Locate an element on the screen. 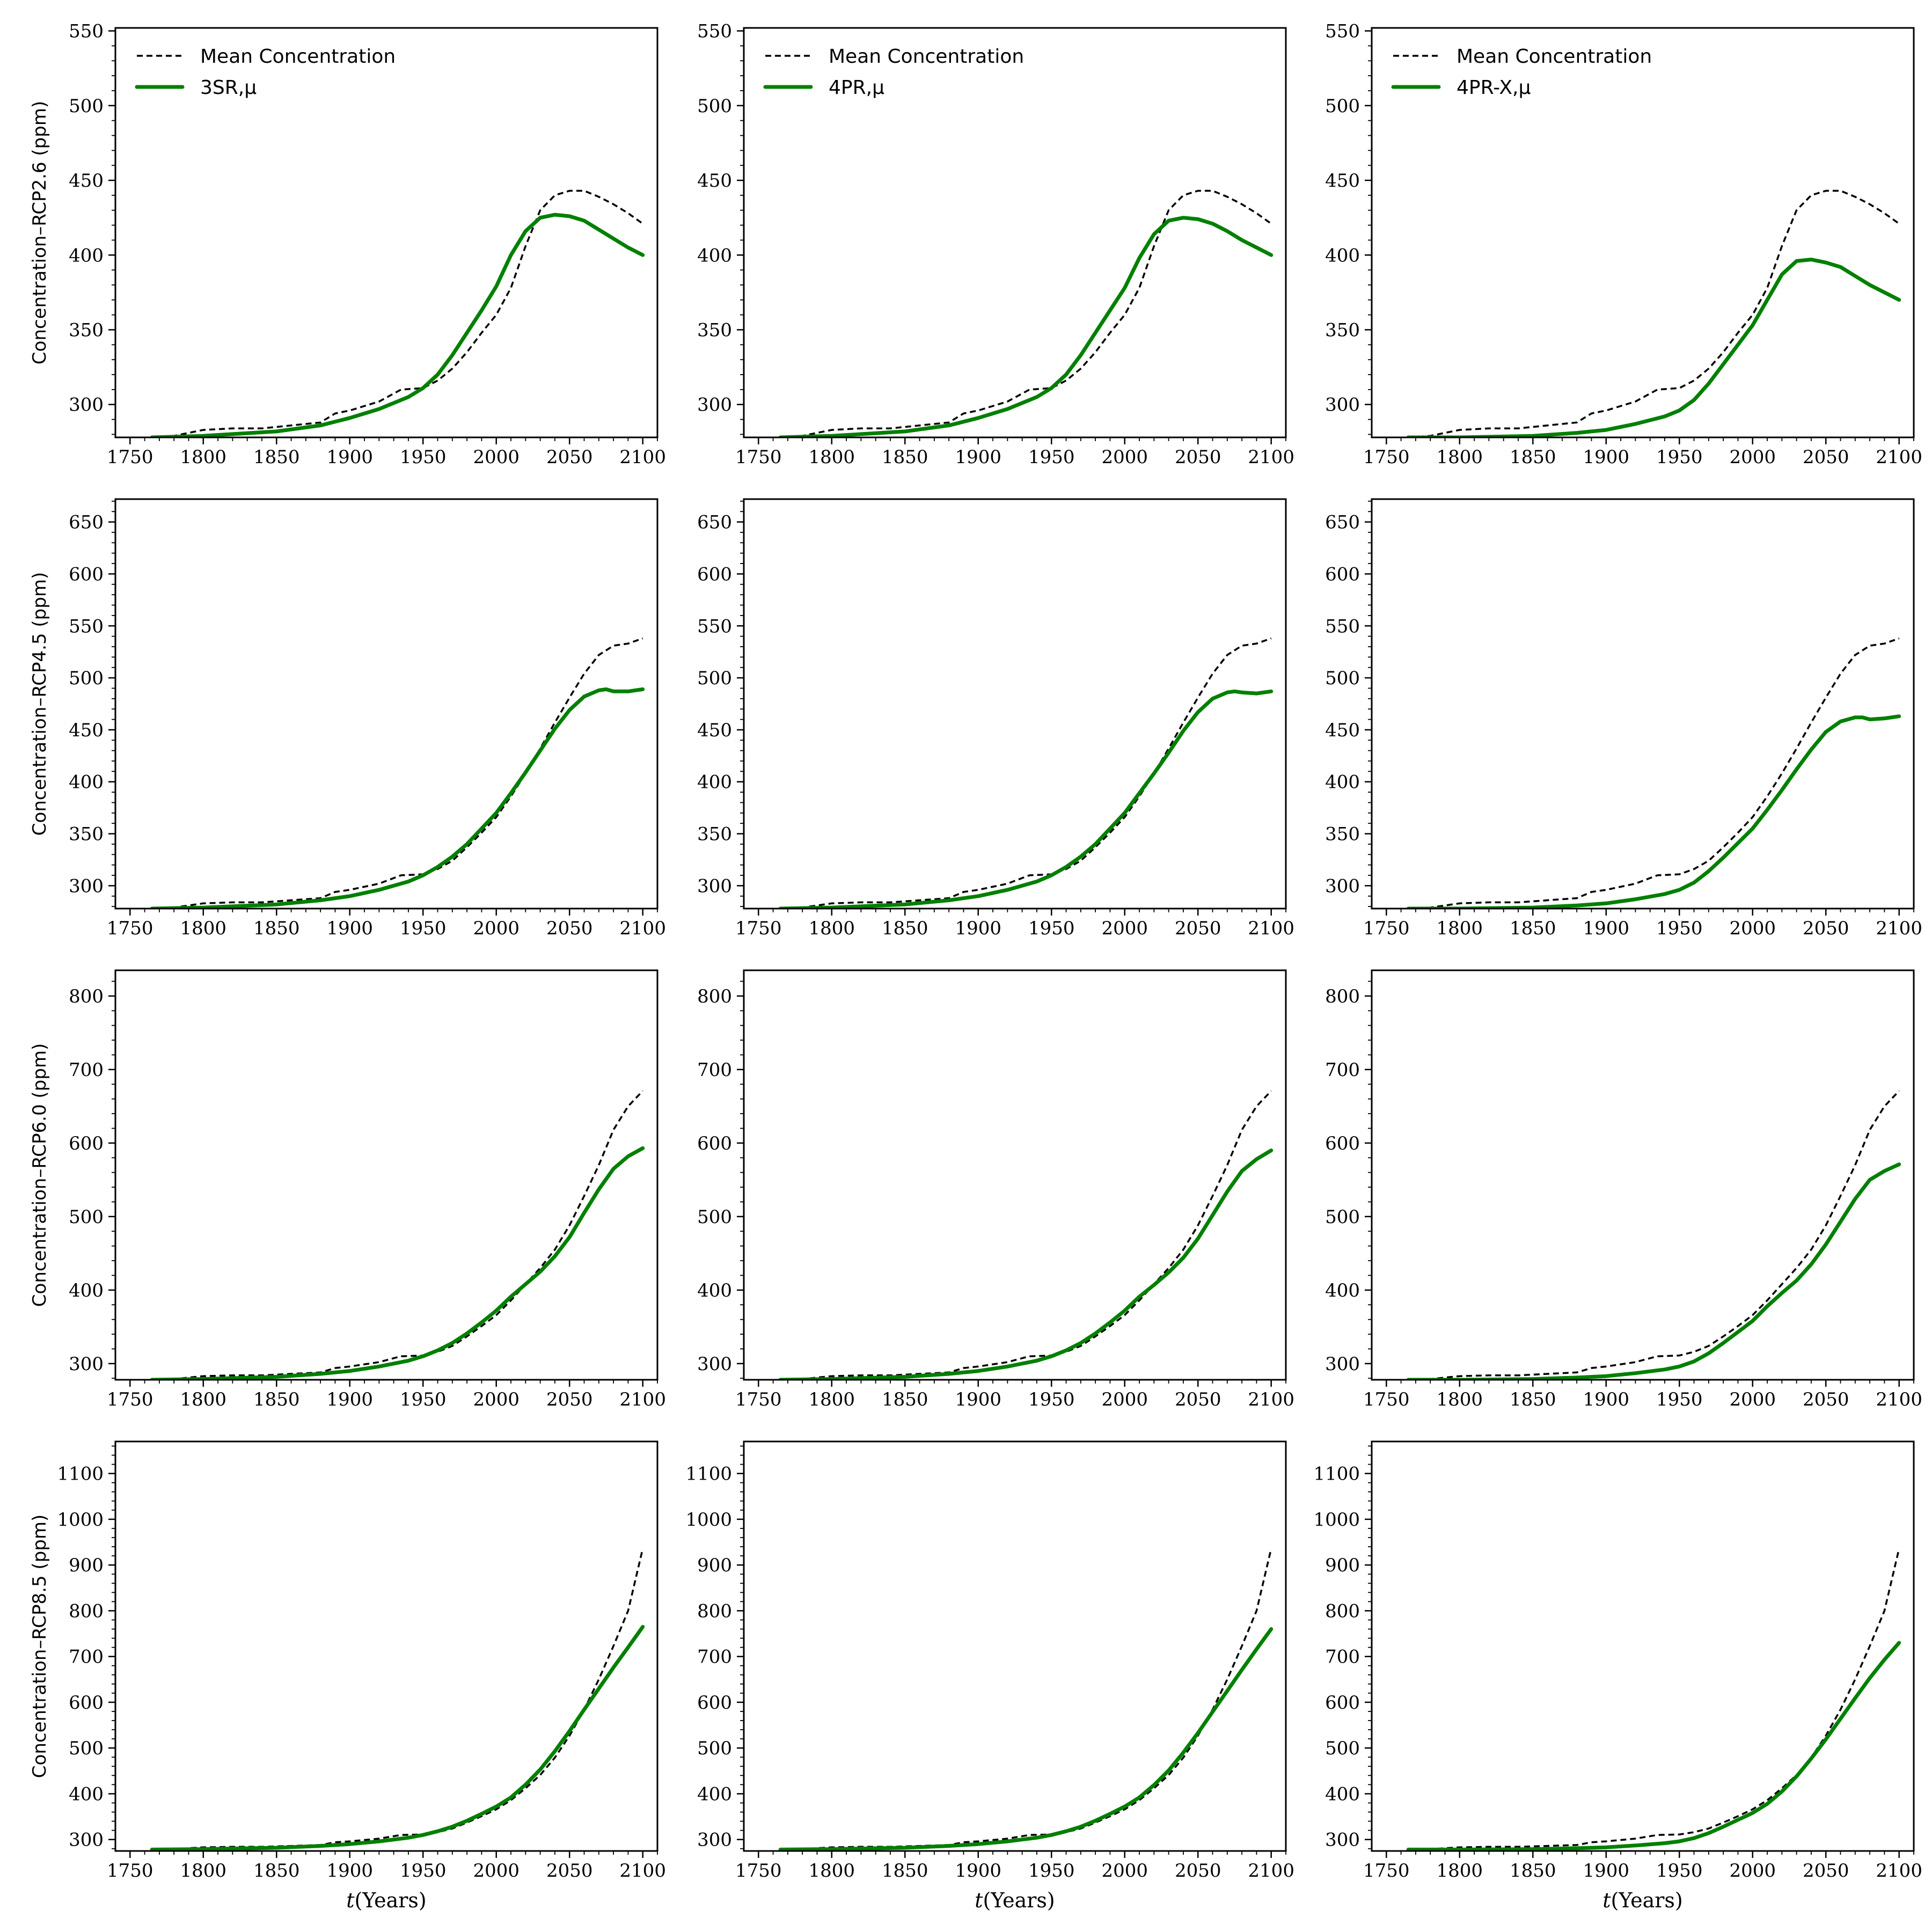  y-tick-label: 1000 is located at coordinates (80, 1520).